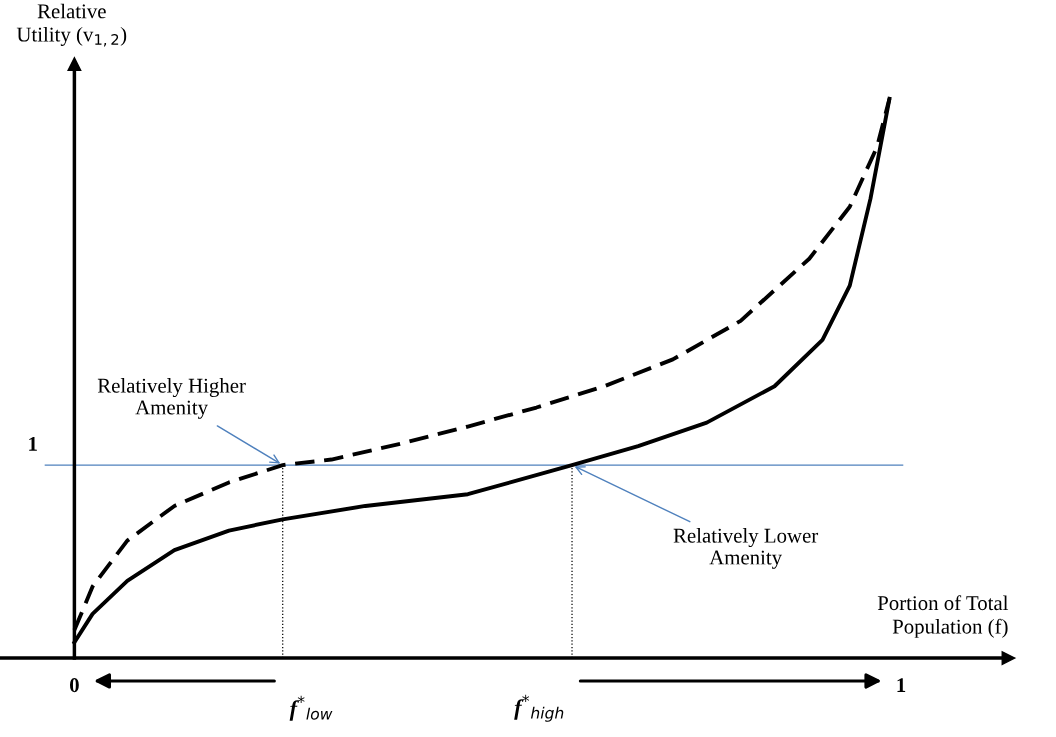 The height and width of the screenshot is (737, 1056). What do you see at coordinates (71, 25) in the screenshot?
I see `y-axis-title: Relative Utility (v$_{1,2}$)` at bounding box center [71, 25].